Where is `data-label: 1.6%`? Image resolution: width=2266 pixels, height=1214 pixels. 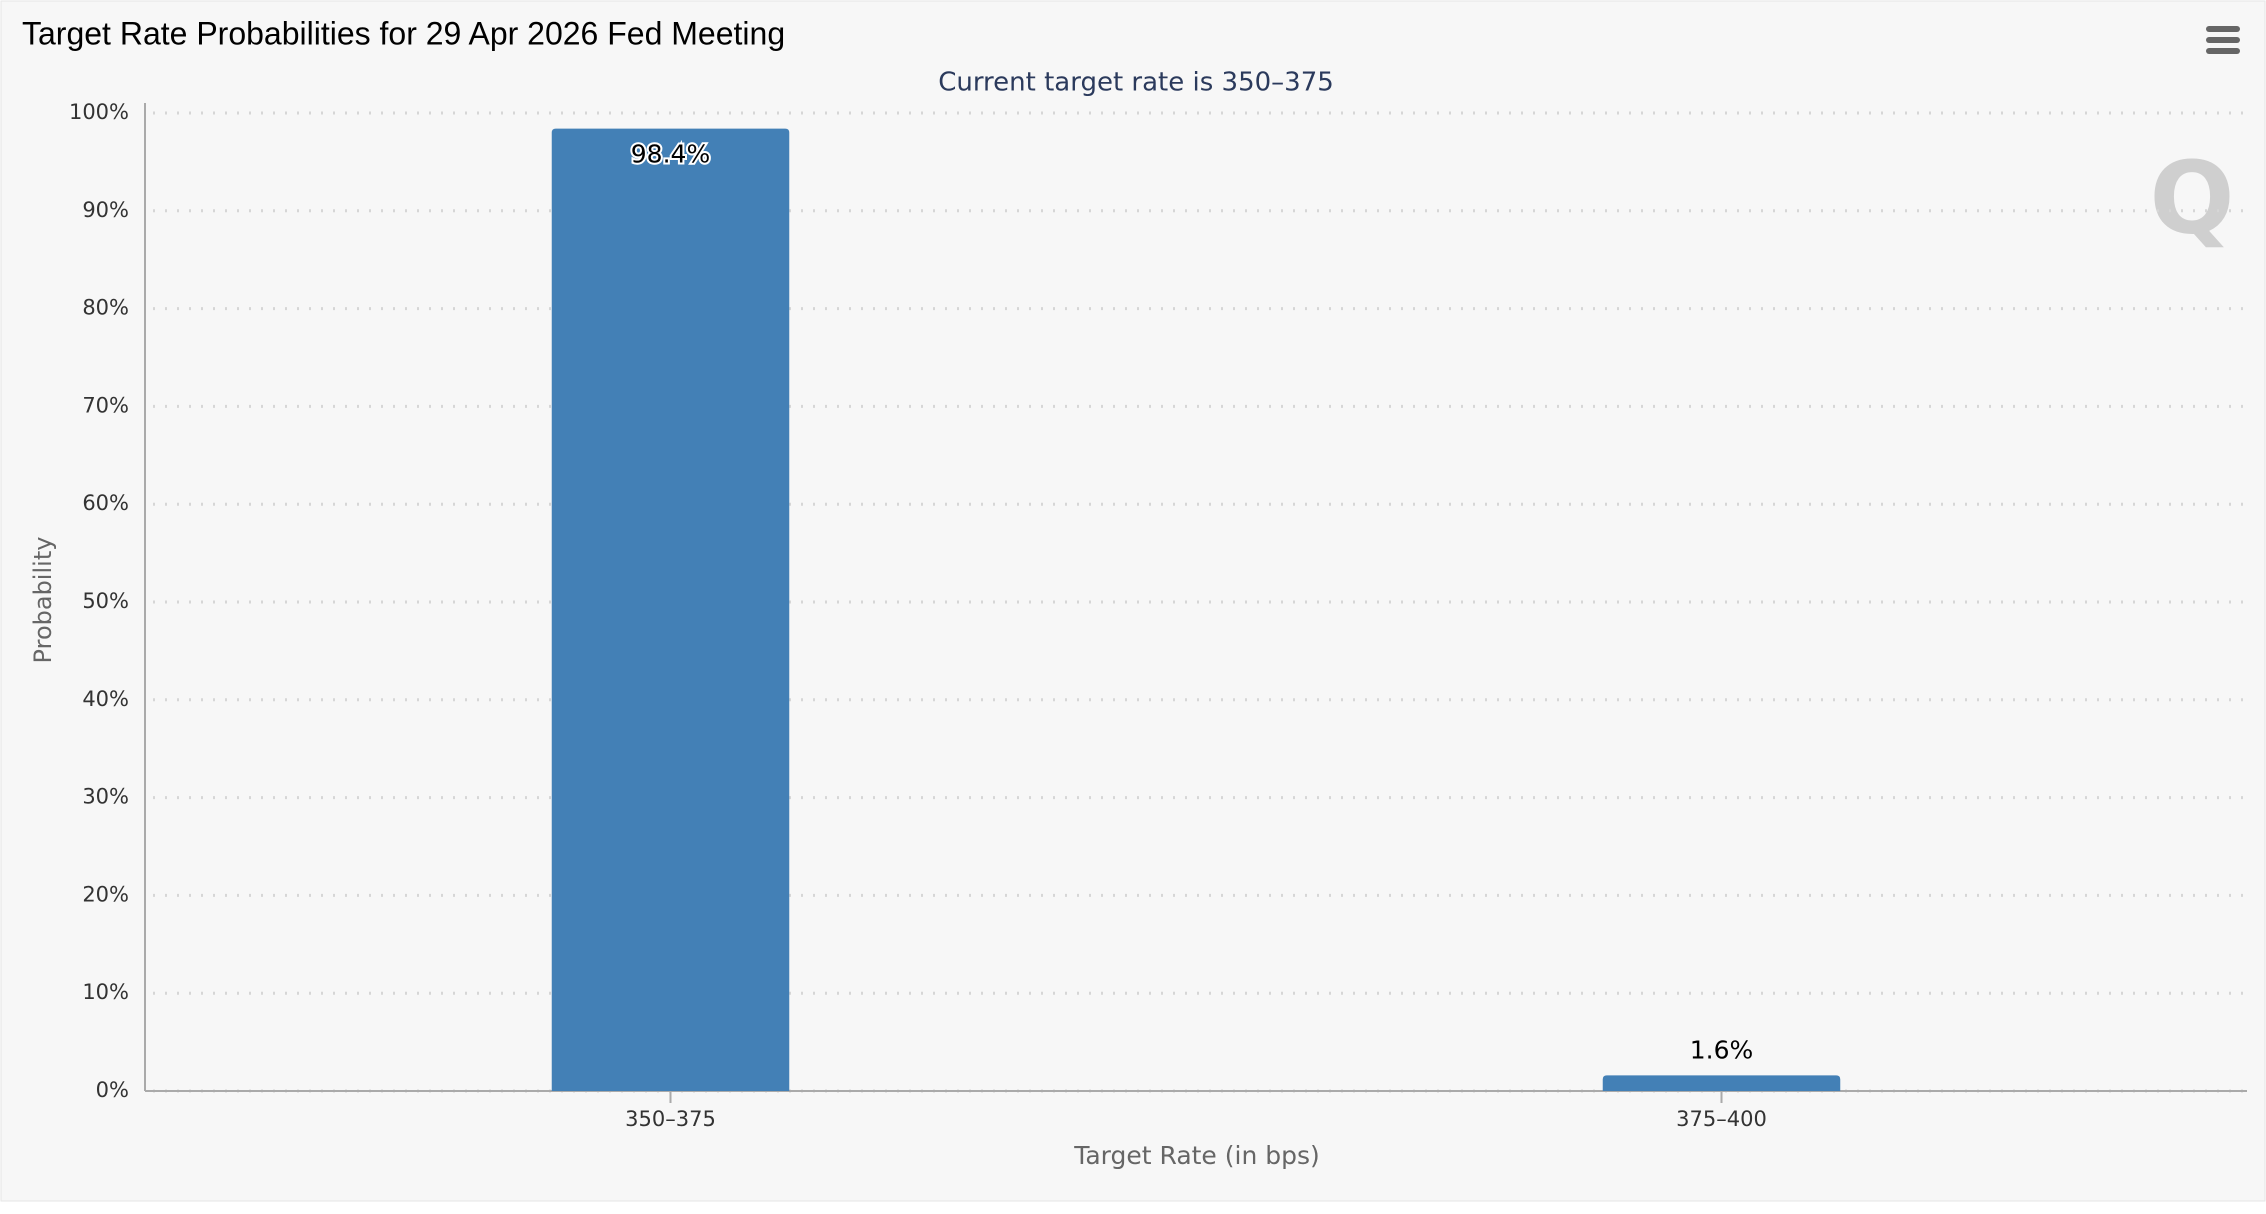
data-label: 1.6% is located at coordinates (1722, 1049).